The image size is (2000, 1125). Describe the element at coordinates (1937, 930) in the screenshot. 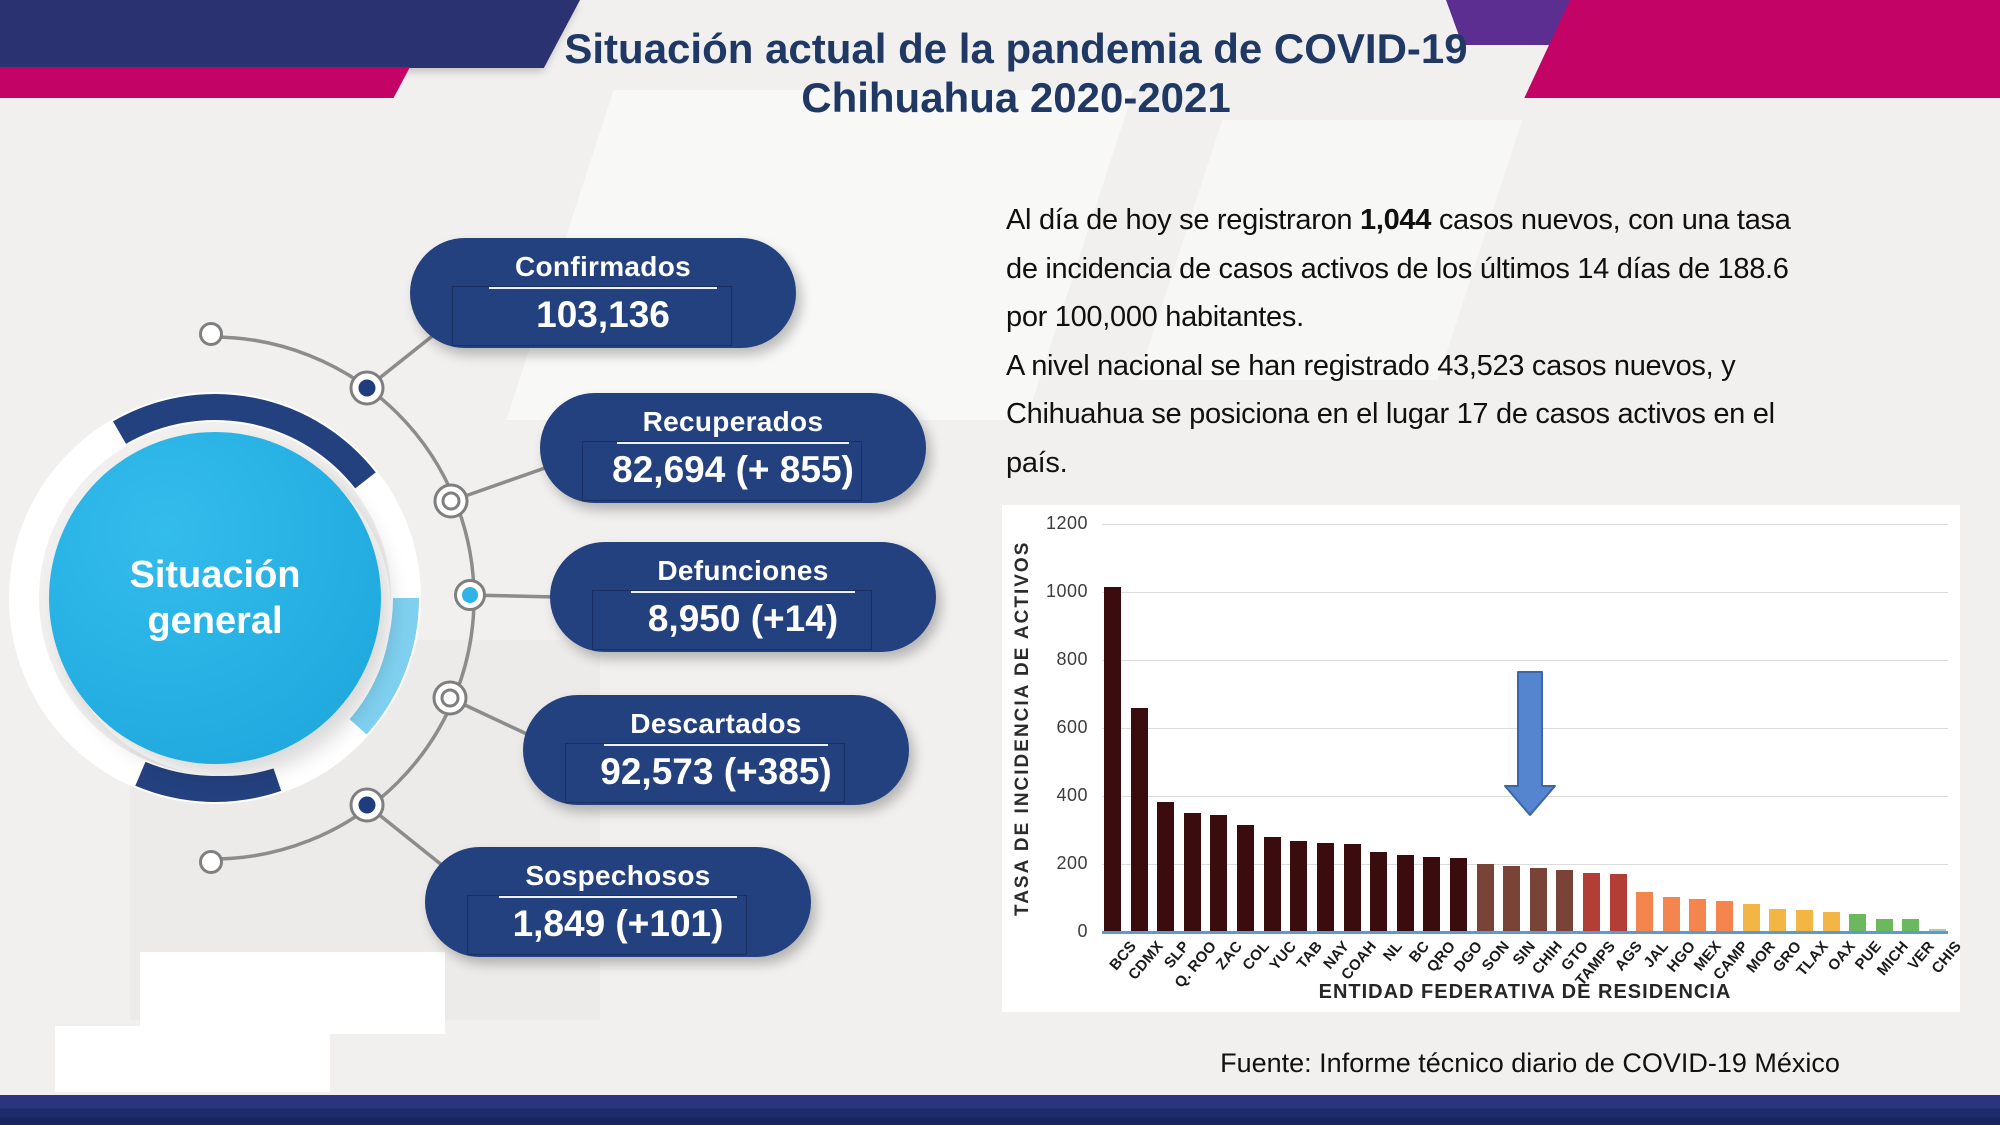

I see `bar-CHIS` at that location.